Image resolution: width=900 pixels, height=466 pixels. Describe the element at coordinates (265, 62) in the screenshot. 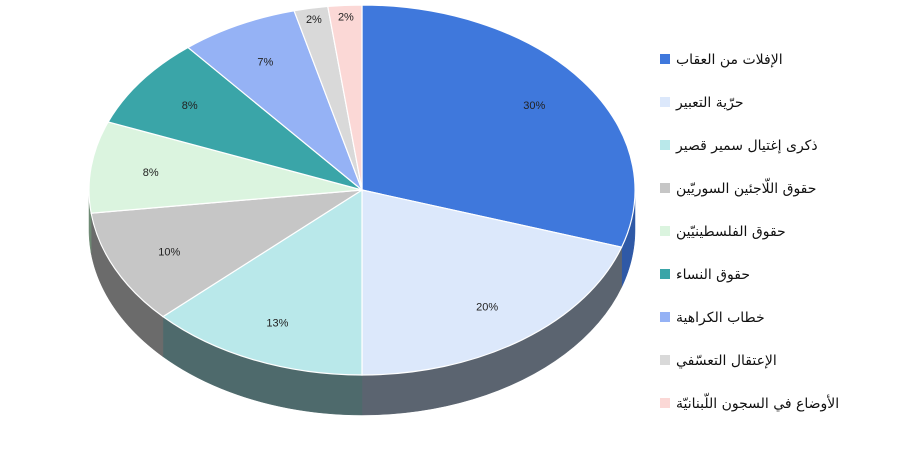

I see `pie-value-label-7: 7%` at that location.